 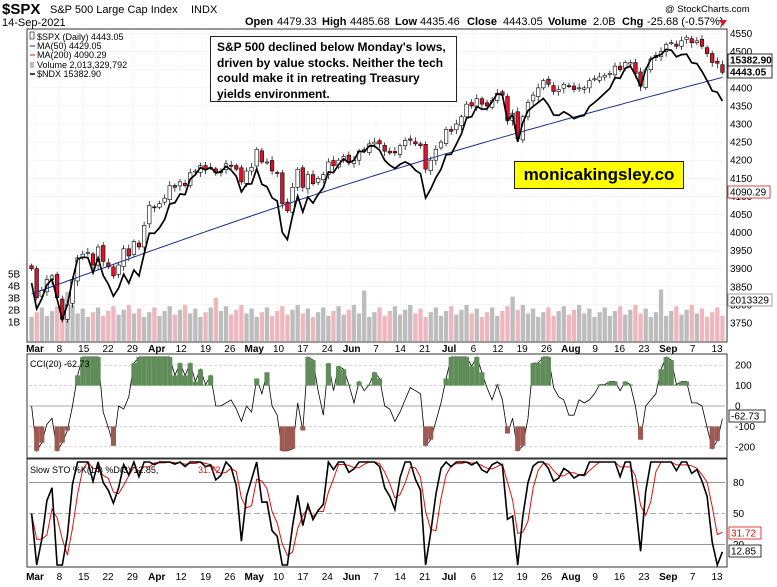 I want to click on open-value: 4479.33, so click(x=297, y=22).